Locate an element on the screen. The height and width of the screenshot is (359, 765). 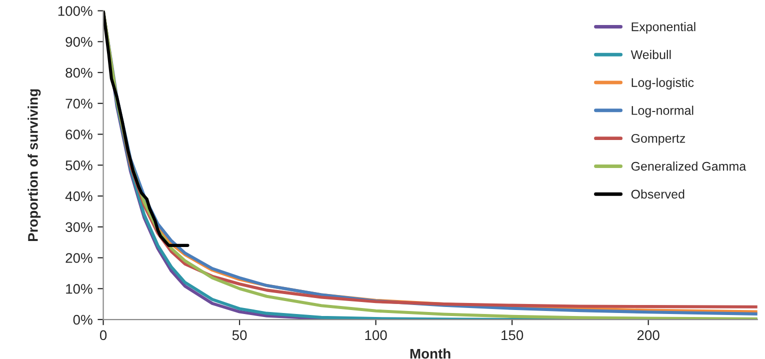
y-tick-label: 90% is located at coordinates (79, 41).